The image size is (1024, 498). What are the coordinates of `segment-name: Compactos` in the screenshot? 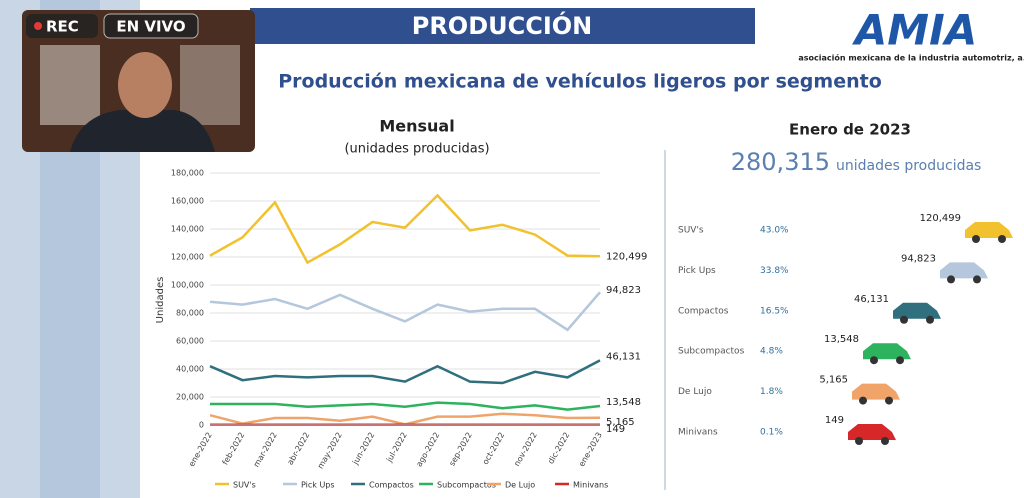 It's located at (703, 311).